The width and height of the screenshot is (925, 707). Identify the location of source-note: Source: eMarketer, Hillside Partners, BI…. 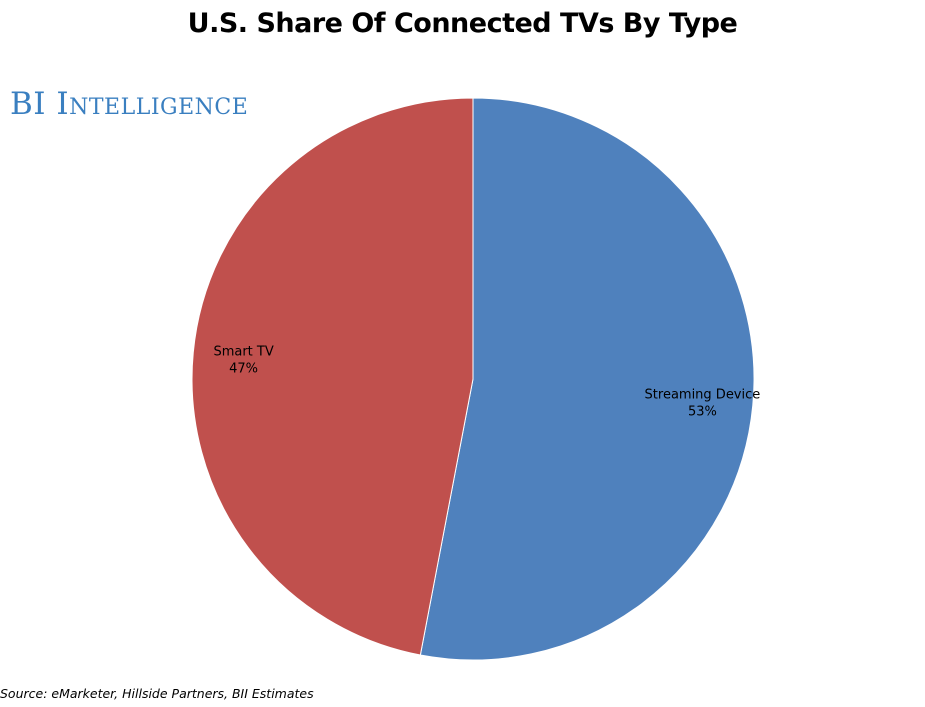
(157, 693).